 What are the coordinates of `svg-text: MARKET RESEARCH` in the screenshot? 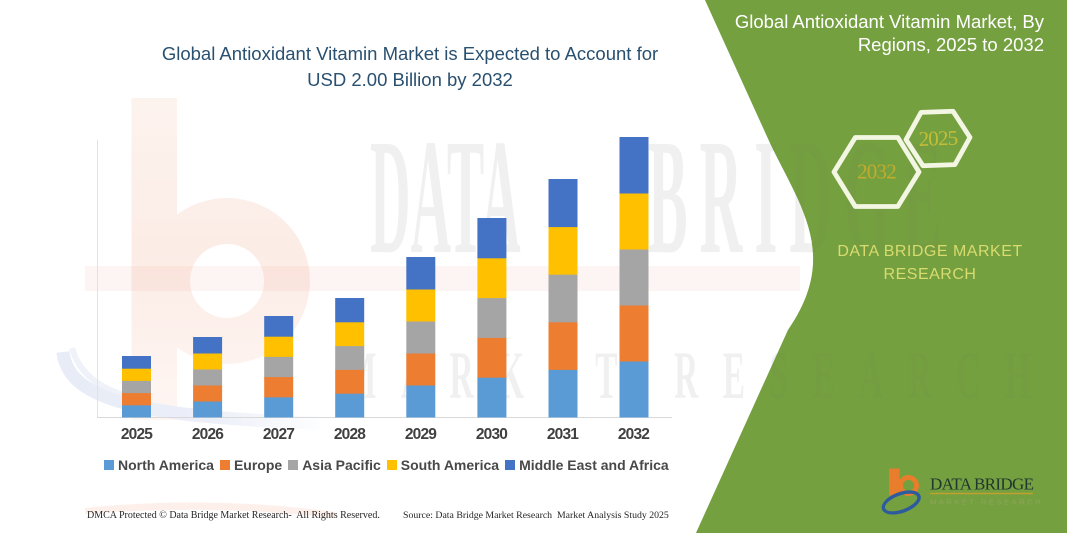 It's located at (986, 502).